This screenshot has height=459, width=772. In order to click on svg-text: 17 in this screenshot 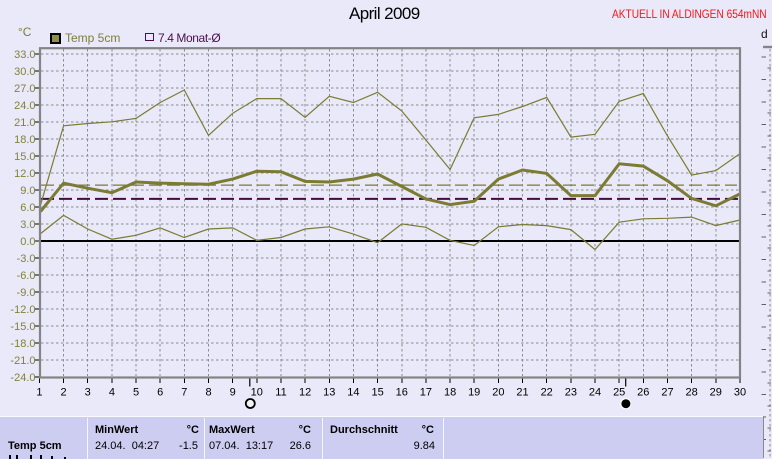, I will do `click(426, 393)`.